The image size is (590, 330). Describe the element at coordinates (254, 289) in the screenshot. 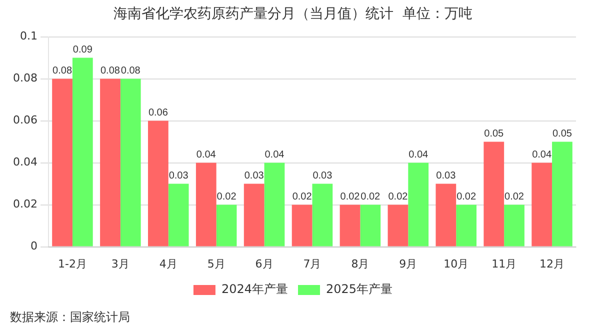

I see `legend-label: 2024年产量` at that location.